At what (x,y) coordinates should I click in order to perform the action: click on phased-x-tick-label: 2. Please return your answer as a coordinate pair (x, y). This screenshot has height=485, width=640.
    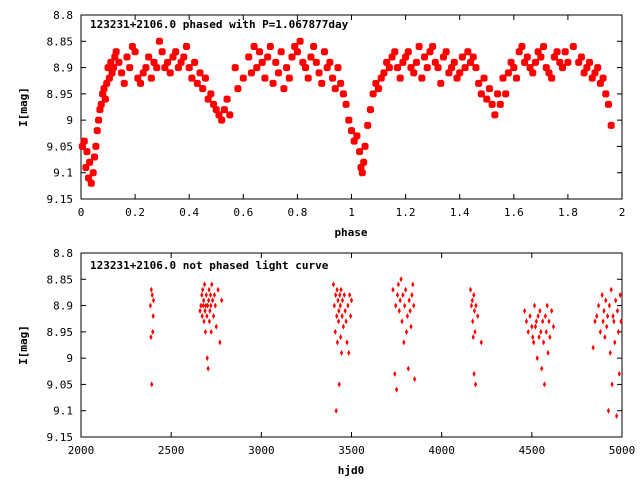
    Looking at the image, I should click on (622, 212).